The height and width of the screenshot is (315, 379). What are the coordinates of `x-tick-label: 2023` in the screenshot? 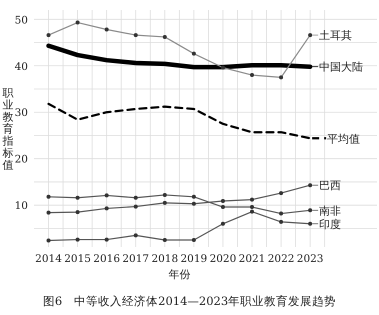 It's located at (310, 259).